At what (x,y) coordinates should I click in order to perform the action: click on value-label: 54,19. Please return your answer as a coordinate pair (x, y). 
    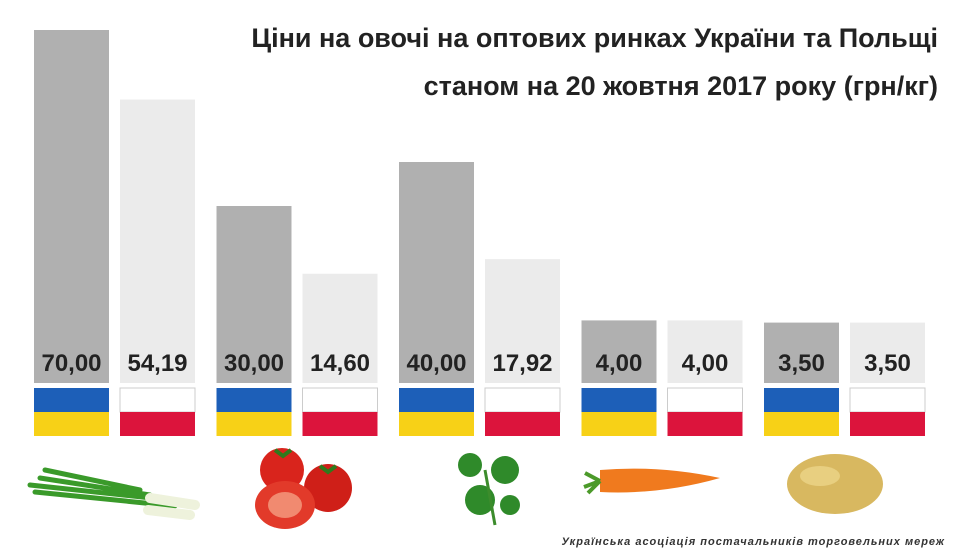
    Looking at the image, I should click on (157, 363).